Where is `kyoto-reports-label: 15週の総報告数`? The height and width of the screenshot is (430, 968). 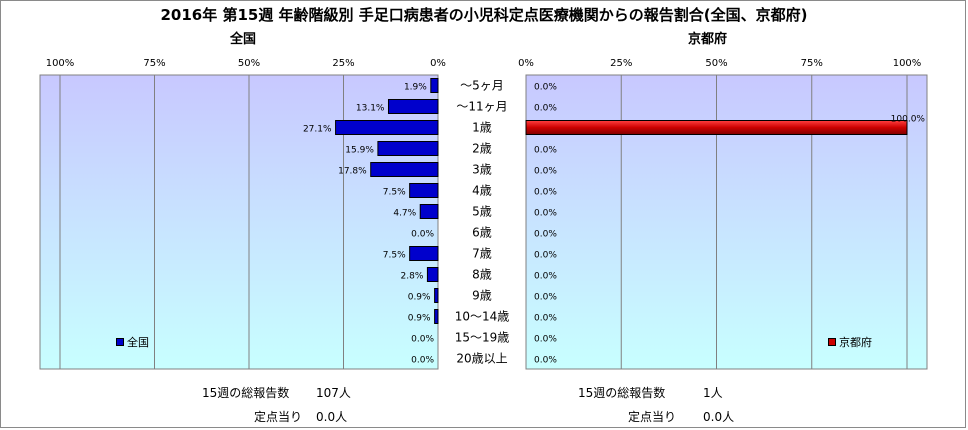 kyoto-reports-label: 15週の総報告数 is located at coordinates (622, 393).